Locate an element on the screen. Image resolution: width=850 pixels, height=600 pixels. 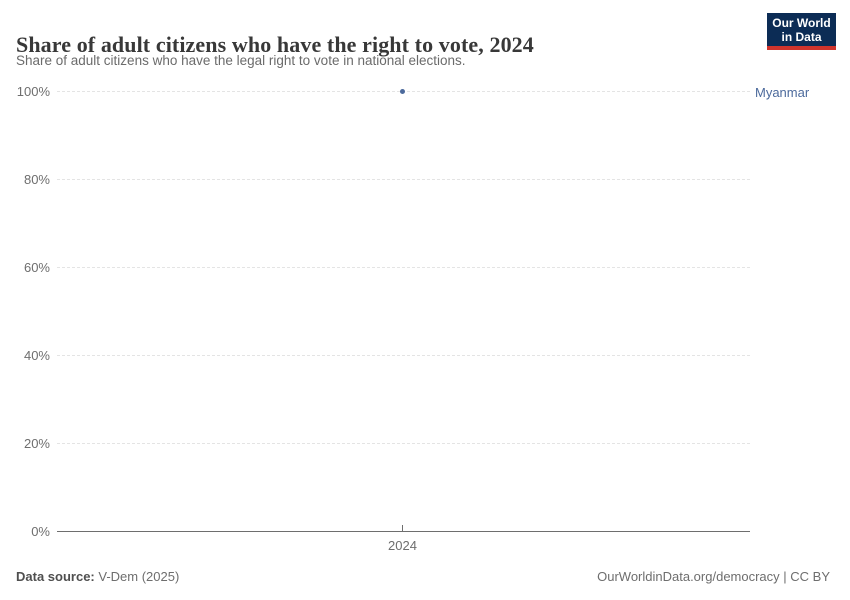
entity-label-myanmar: Myanmar is located at coordinates (782, 92).